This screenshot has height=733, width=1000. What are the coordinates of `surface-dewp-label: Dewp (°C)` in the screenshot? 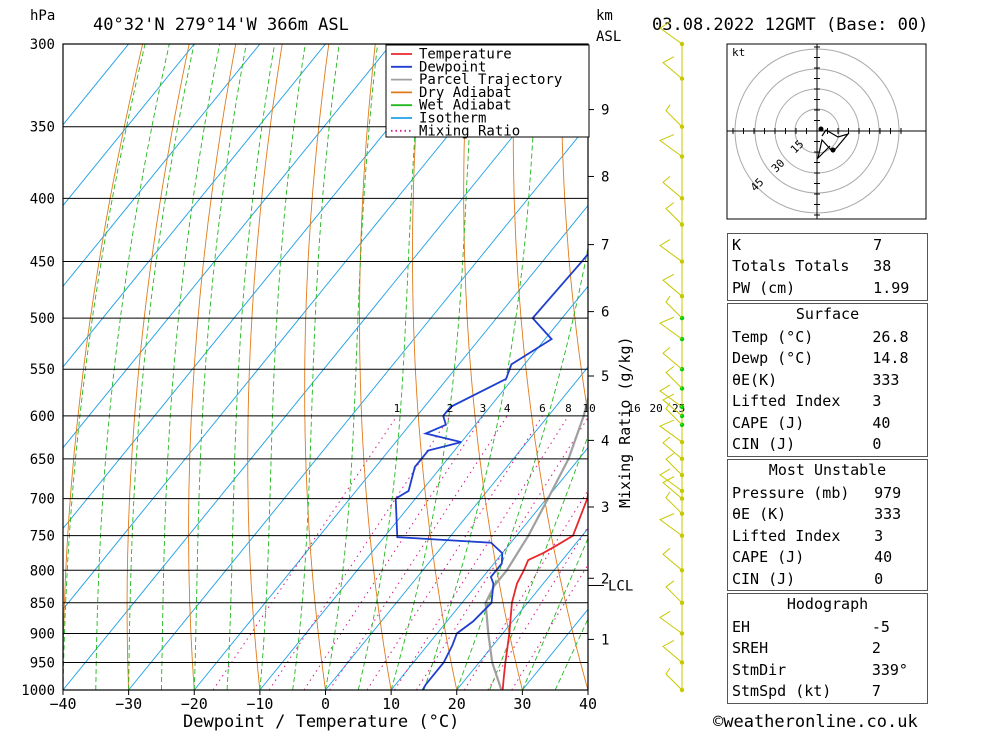 It's located at (773, 358).